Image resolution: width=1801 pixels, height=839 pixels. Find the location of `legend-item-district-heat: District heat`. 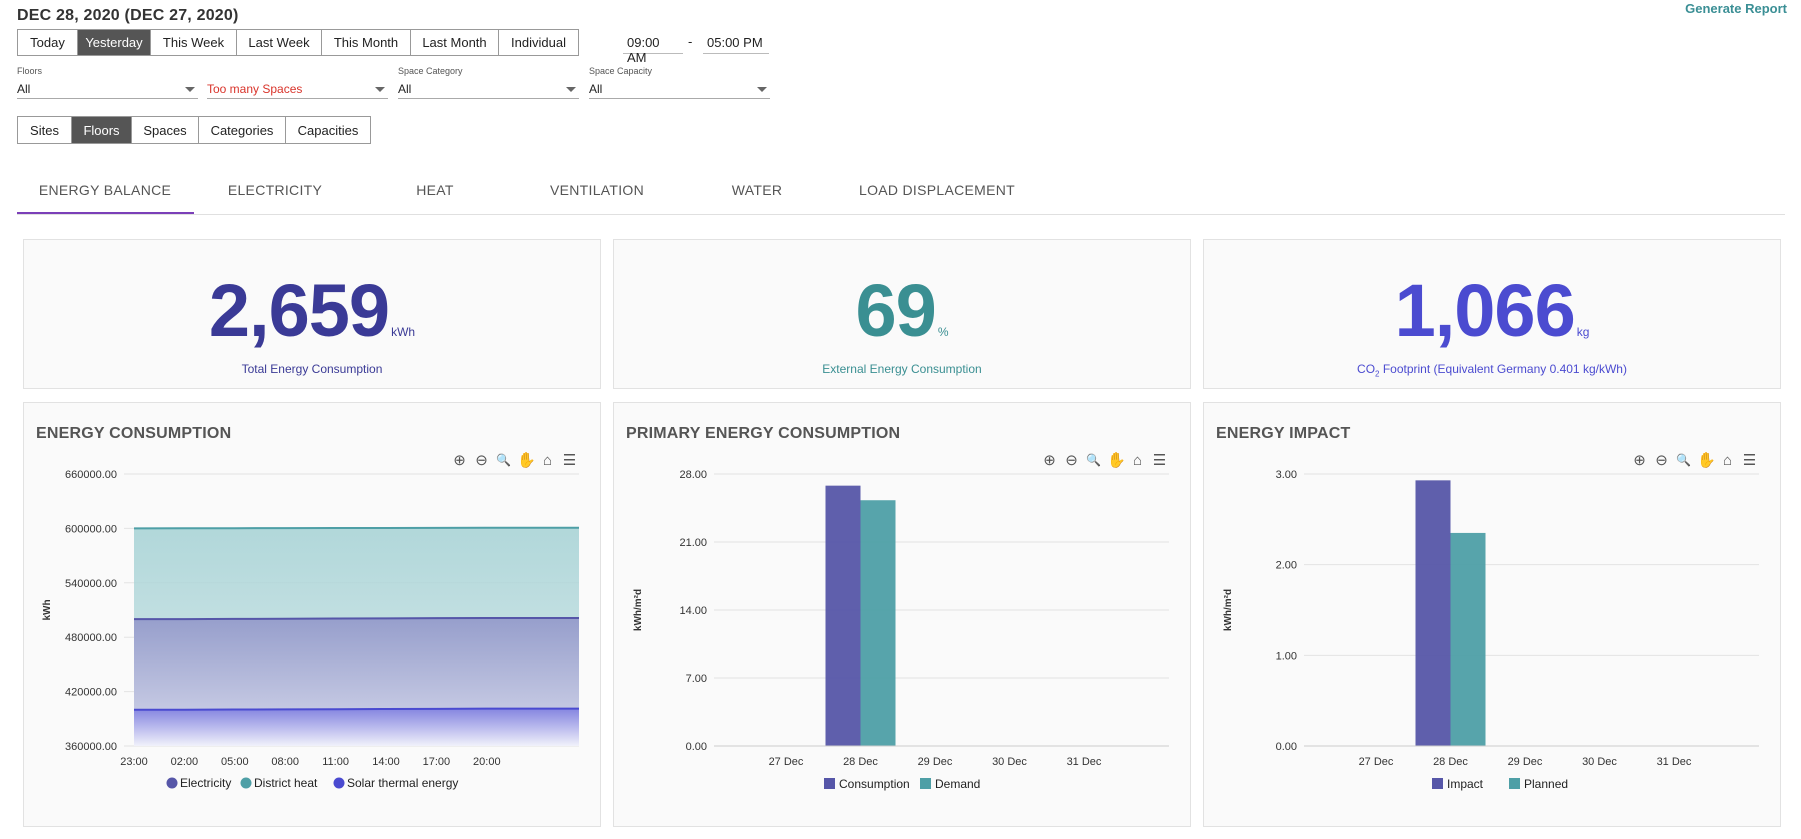

legend-item-district-heat: District heat is located at coordinates (286, 783).